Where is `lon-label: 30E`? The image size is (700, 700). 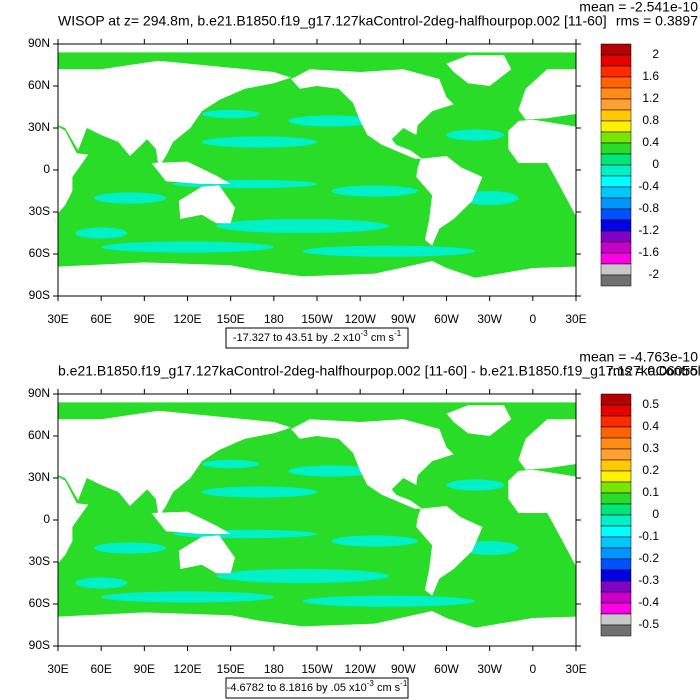 lon-label: 30E is located at coordinates (575, 669).